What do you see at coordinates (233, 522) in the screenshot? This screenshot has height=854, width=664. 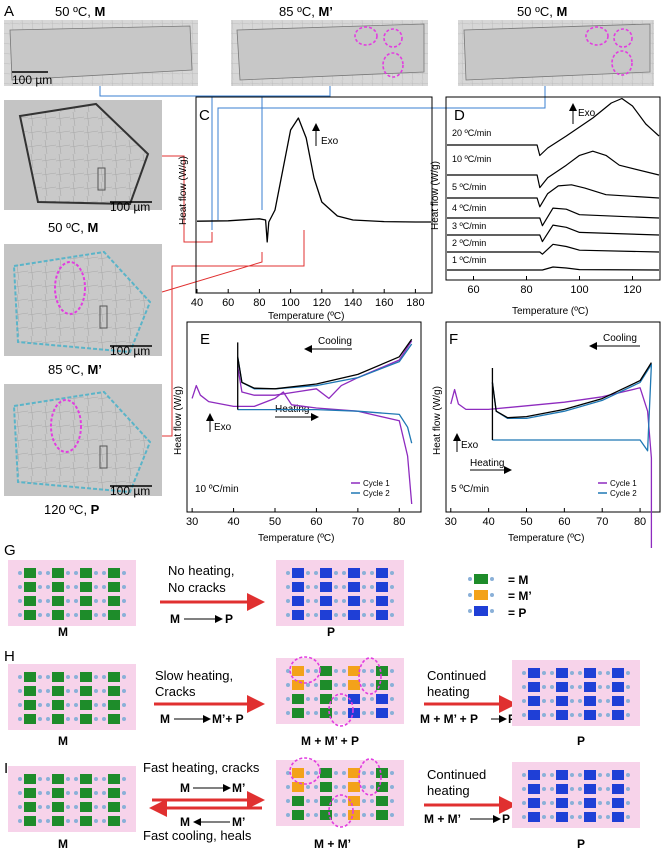 I see `chart-e-xtick-label-1: 40` at bounding box center [233, 522].